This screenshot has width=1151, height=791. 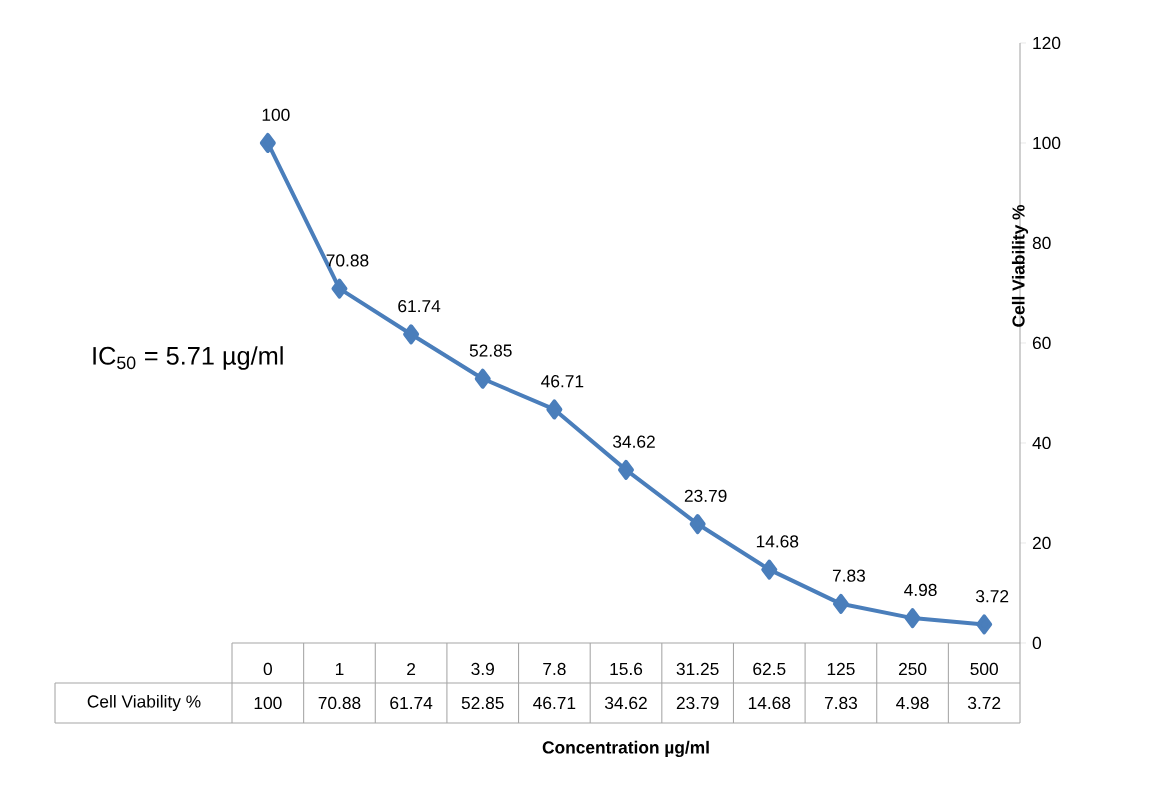 What do you see at coordinates (1047, 43) in the screenshot?
I see `y-tick-label: 120` at bounding box center [1047, 43].